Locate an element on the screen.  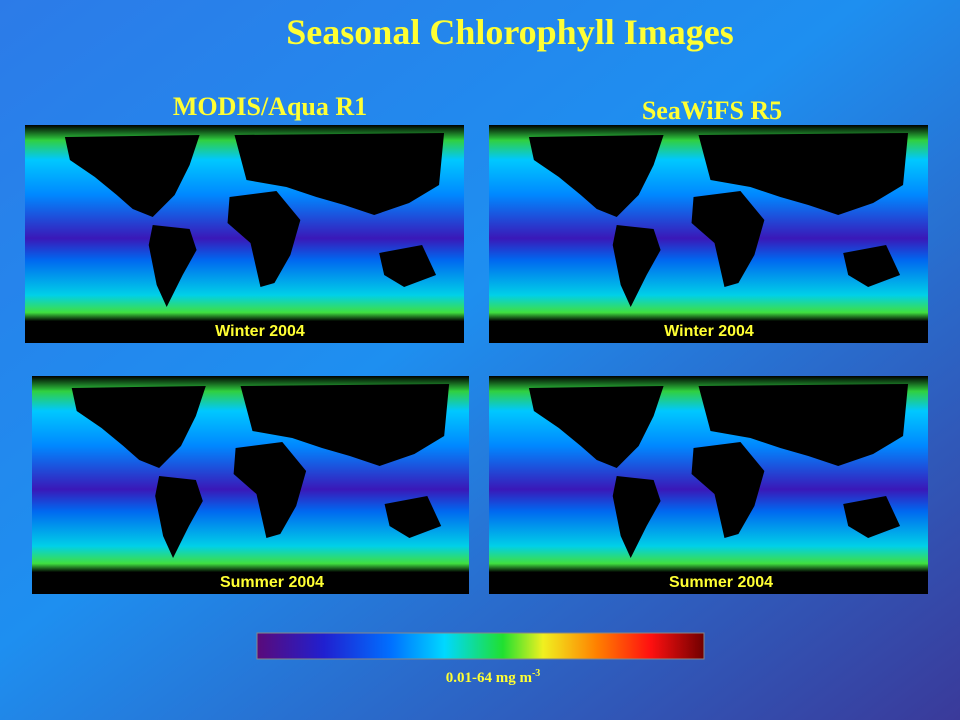
title: Seasonal Chlorophyll Images is located at coordinates (509, 32).